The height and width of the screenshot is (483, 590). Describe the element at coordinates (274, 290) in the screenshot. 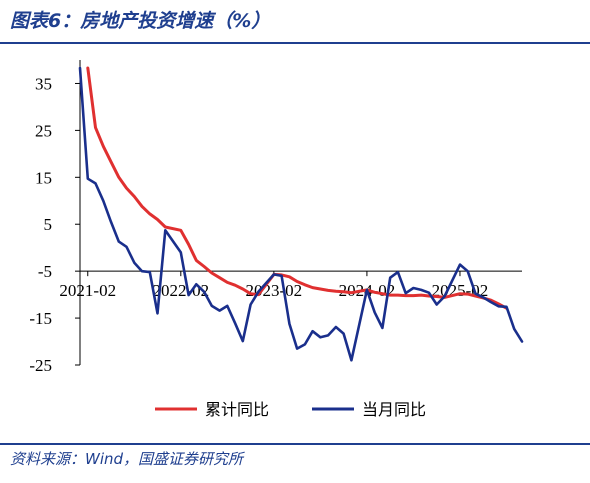

I see `x-tick-label: 2023-02` at that location.